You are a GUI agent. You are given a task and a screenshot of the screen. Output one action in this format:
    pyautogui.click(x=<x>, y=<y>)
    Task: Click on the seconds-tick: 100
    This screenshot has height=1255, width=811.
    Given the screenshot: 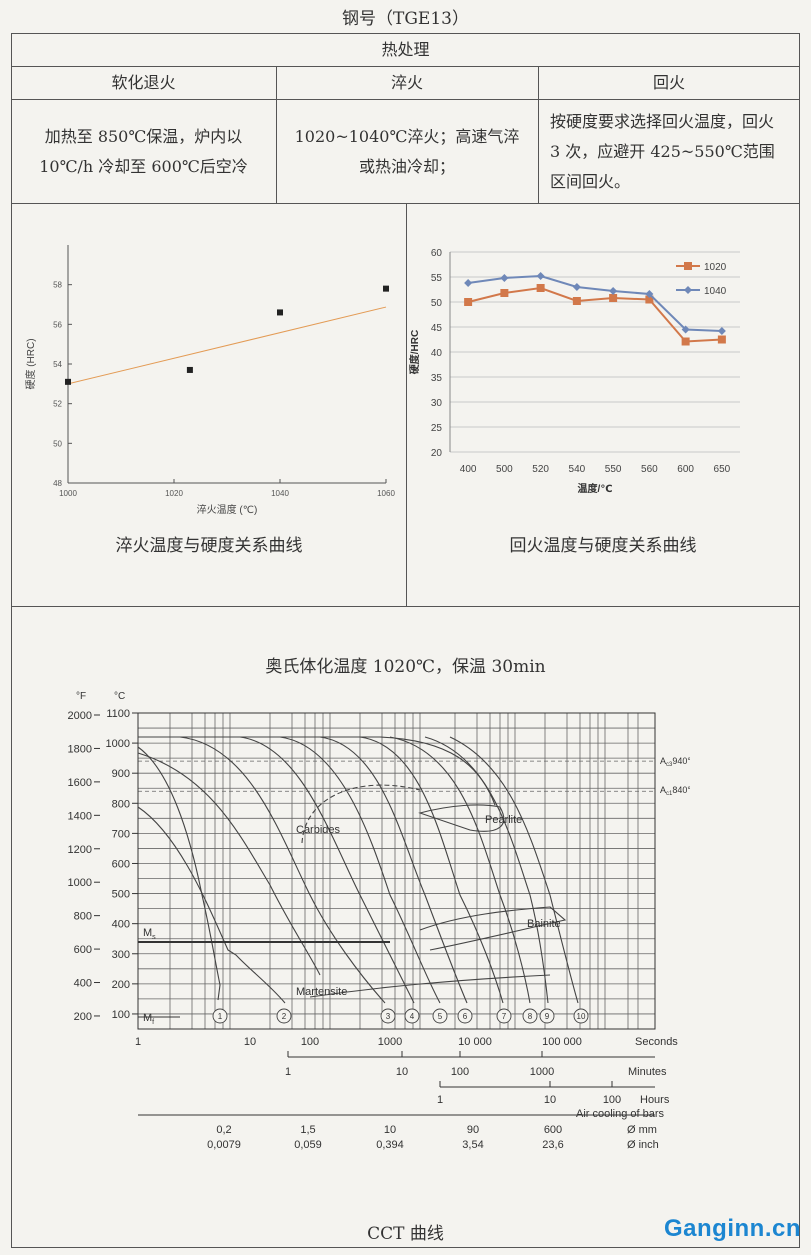 What is the action you would take?
    pyautogui.click(x=310, y=1042)
    